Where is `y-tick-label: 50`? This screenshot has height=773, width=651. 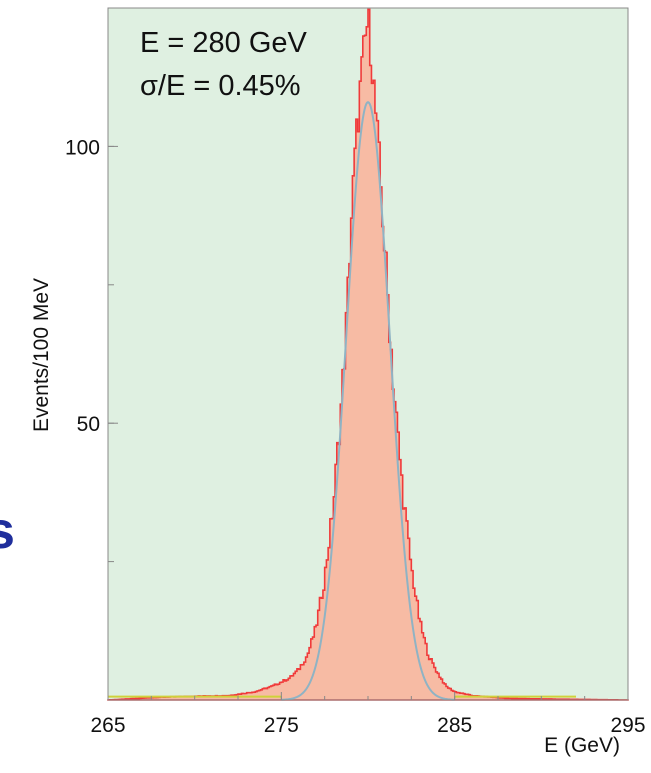
y-tick-label: 50 is located at coordinates (88, 424).